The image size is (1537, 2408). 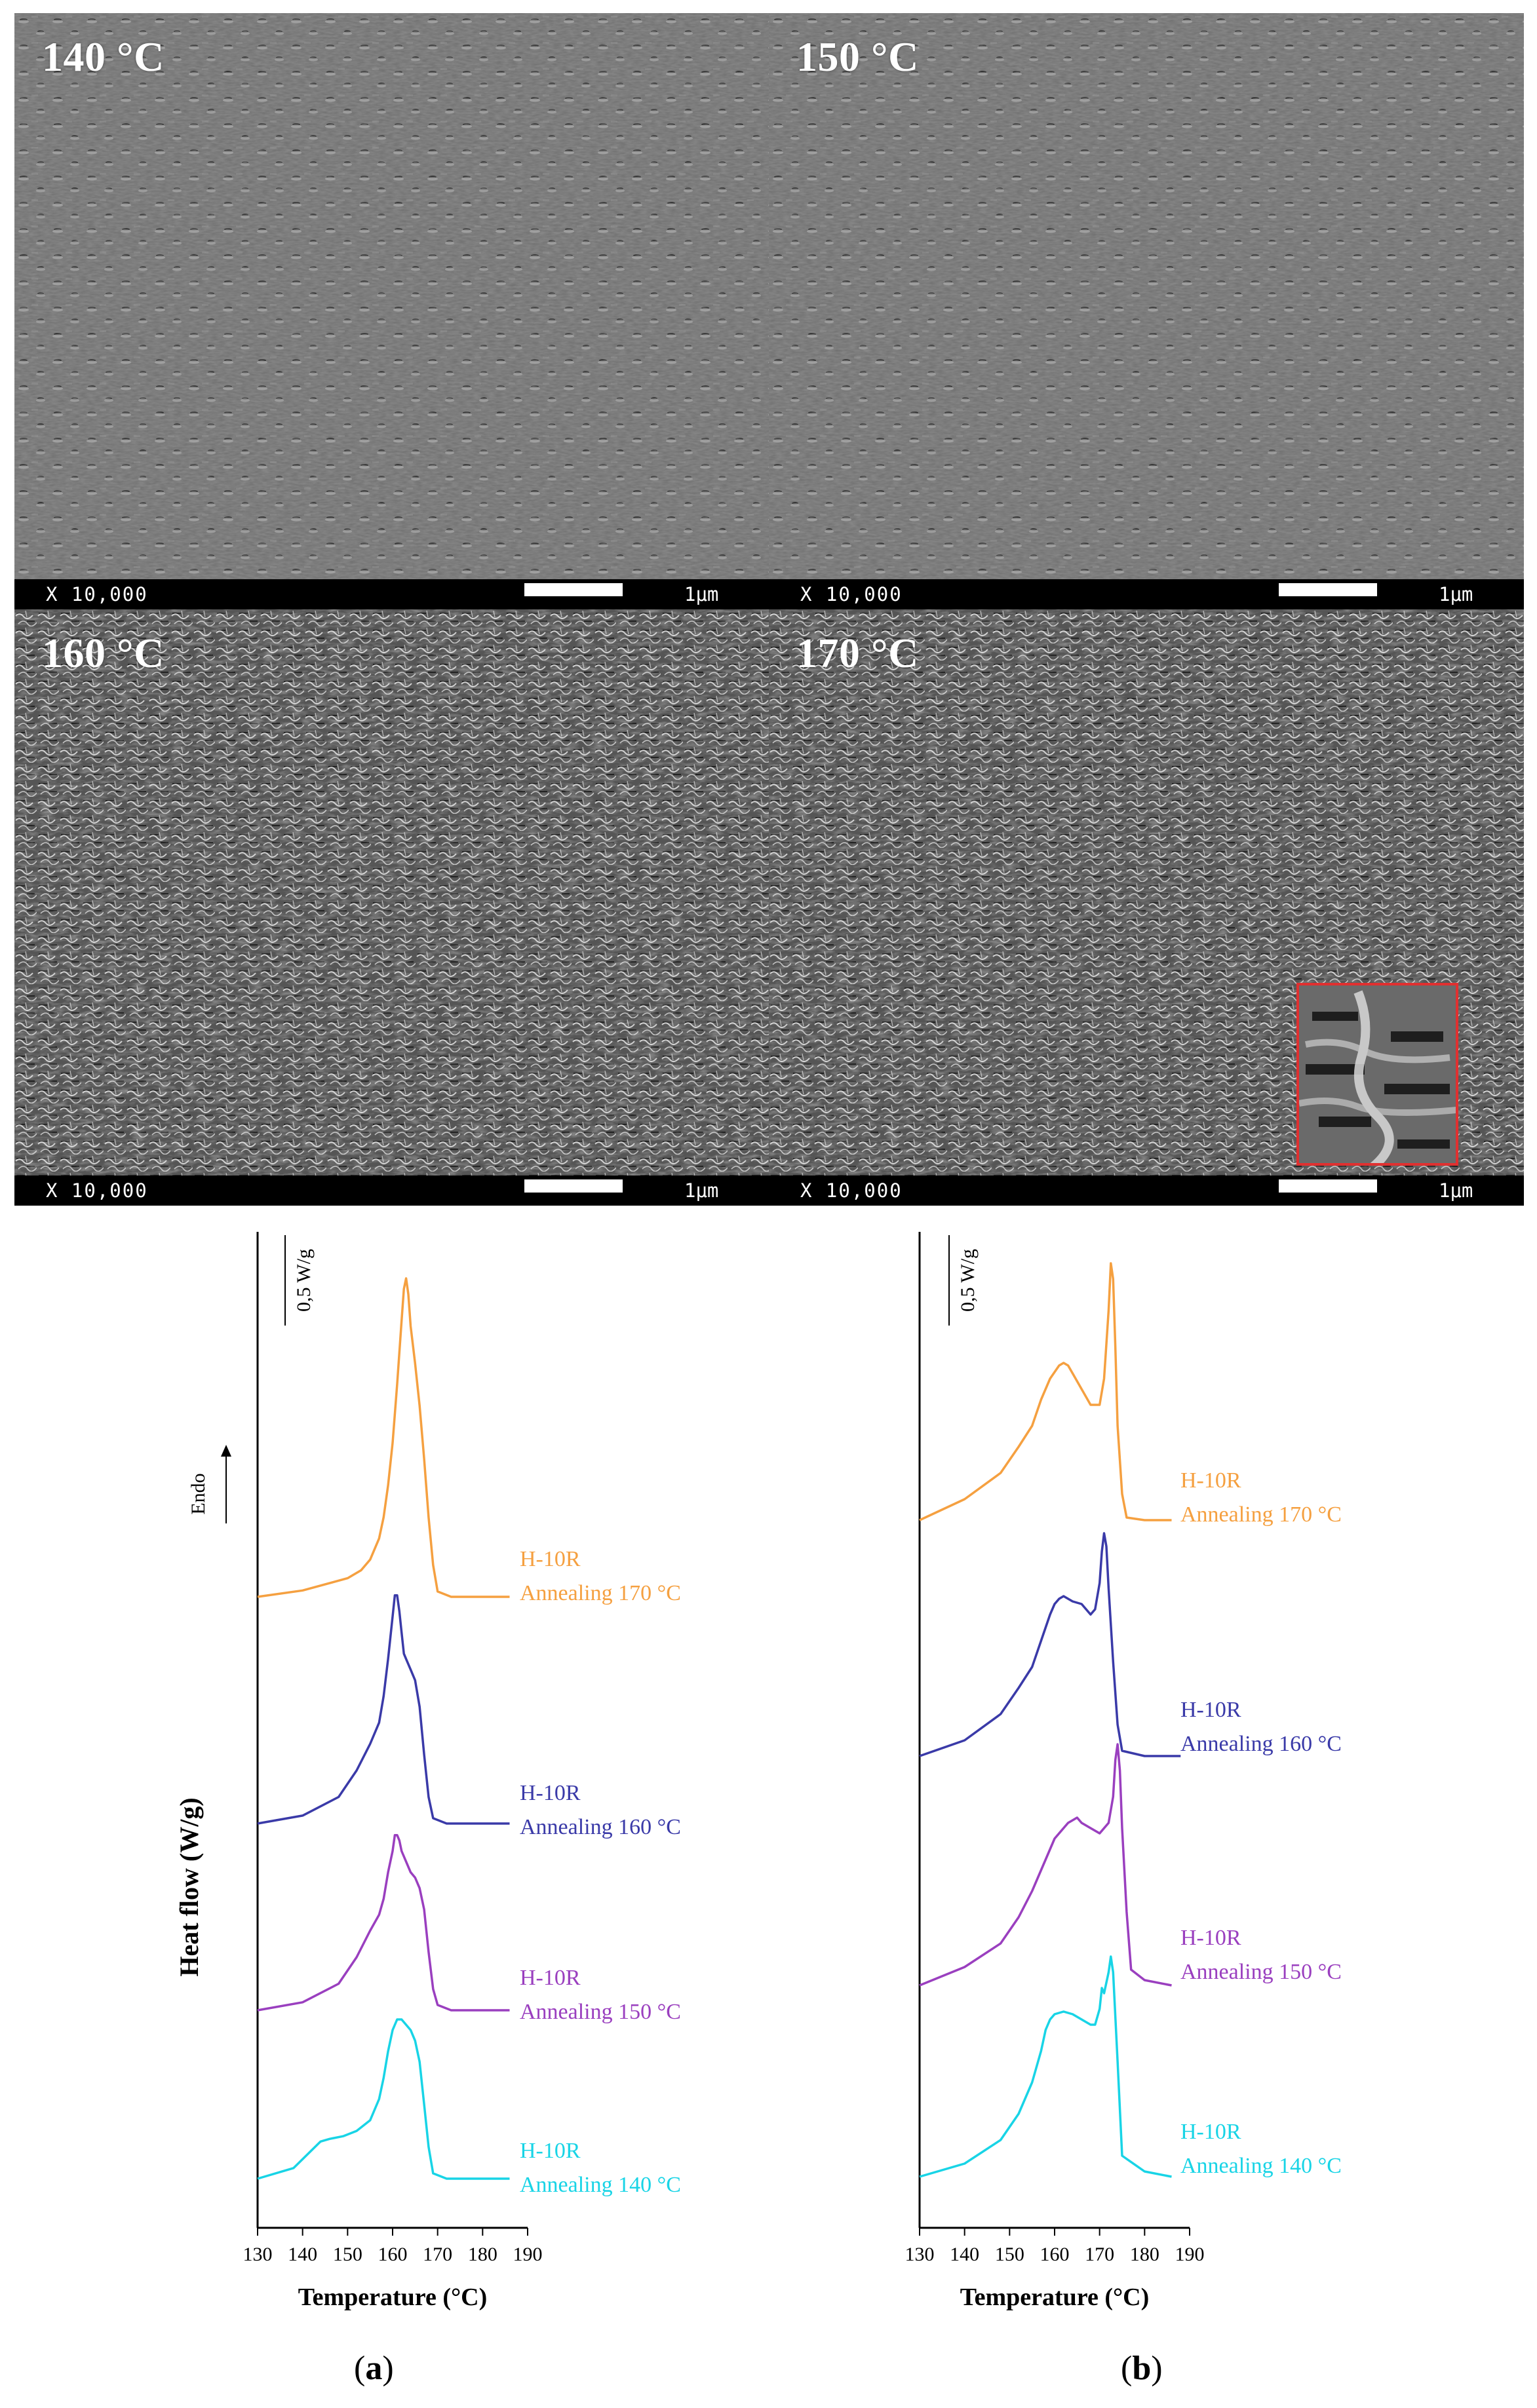 I want to click on sem-image-150: 150 °C X 10,000 1μm, so click(x=1146, y=311).